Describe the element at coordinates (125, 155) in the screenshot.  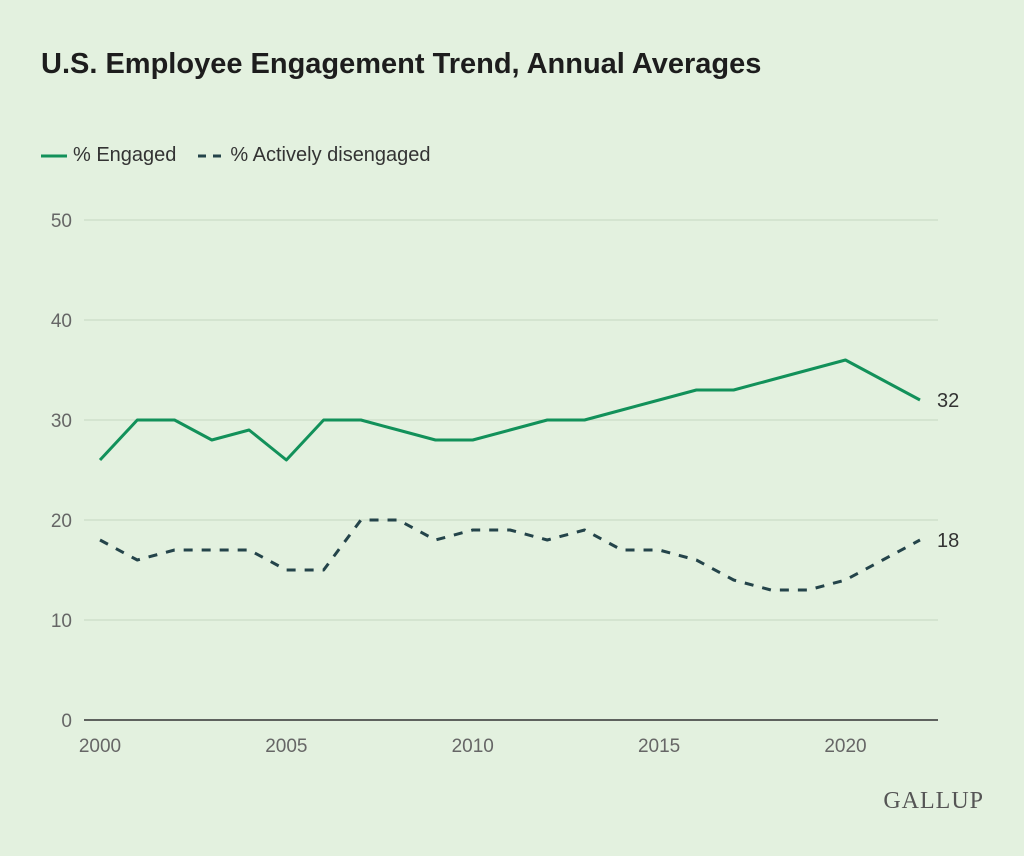
I see `legend-engaged-label: % Engaged` at that location.